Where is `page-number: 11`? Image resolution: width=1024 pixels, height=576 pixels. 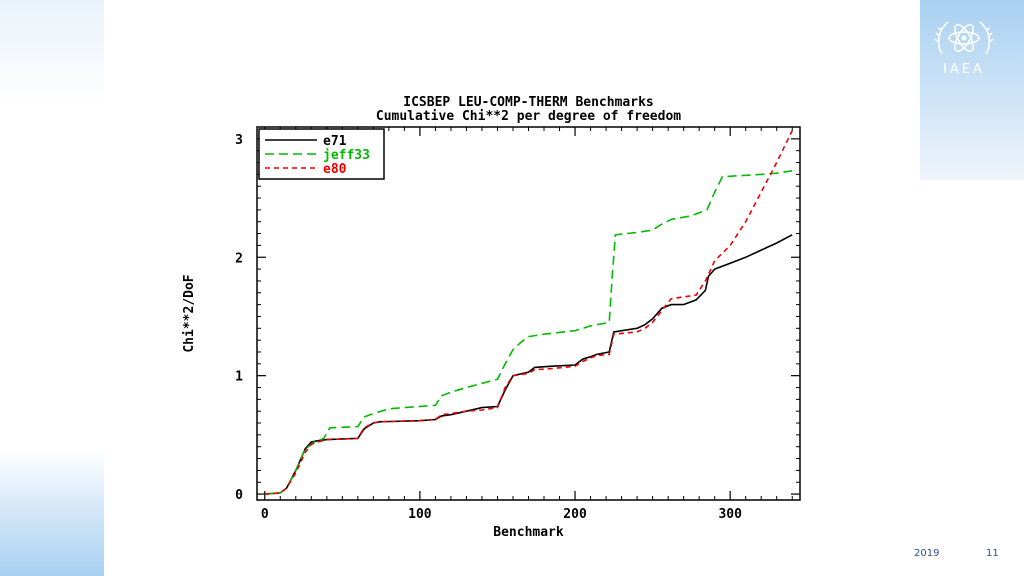
page-number: 11 is located at coordinates (992, 553).